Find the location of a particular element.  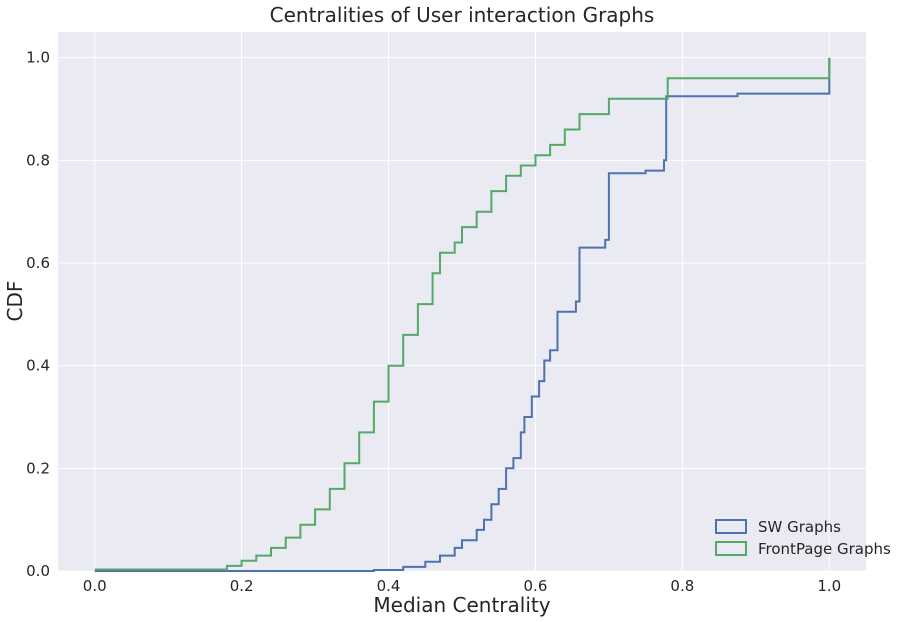

x-tick-label: 1.0 is located at coordinates (829, 586).